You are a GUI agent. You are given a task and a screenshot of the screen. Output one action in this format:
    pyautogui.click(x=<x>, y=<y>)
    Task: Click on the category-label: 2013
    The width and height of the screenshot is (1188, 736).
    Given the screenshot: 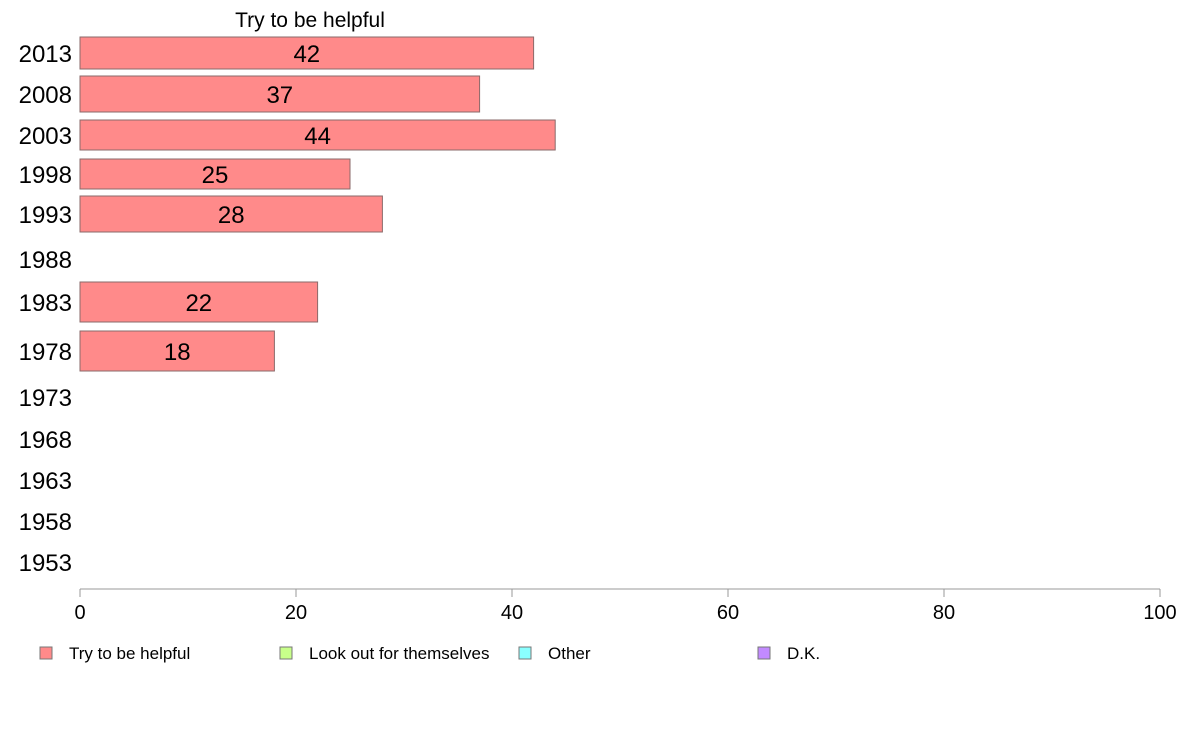 What is the action you would take?
    pyautogui.click(x=45, y=54)
    